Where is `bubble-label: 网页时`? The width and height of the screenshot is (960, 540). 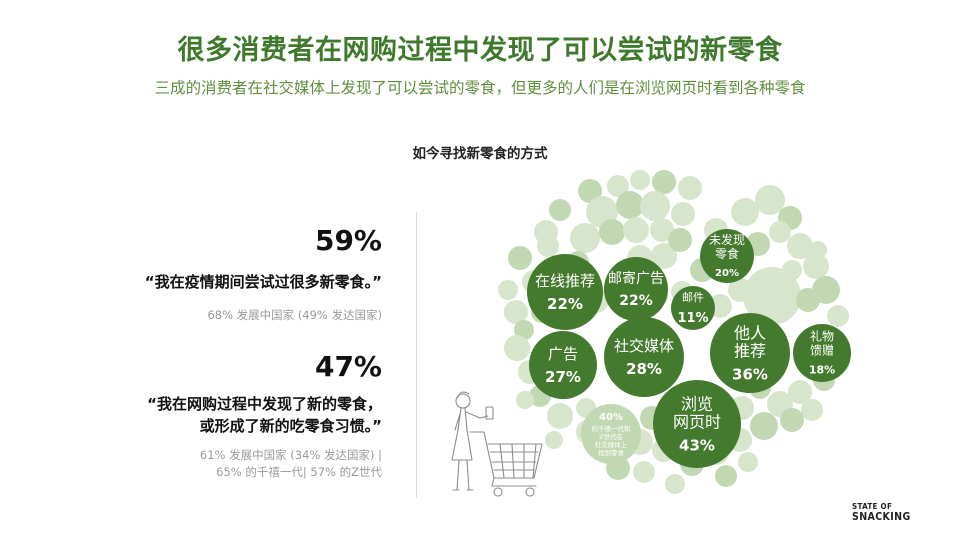
bubble-label: 网页时 is located at coordinates (697, 422).